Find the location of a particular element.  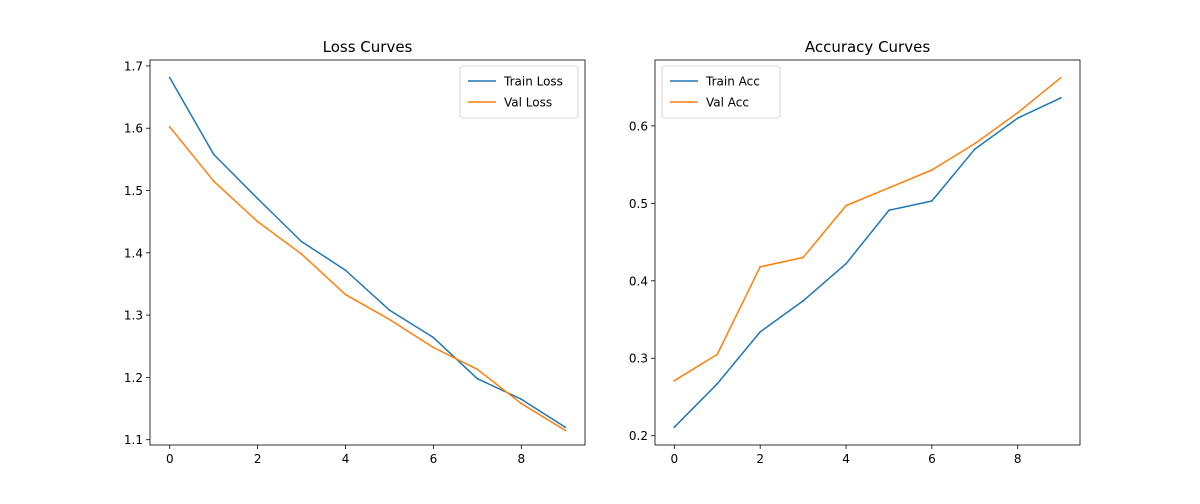

chart-0-legend: Train Loss Val Loss is located at coordinates (519, 92).